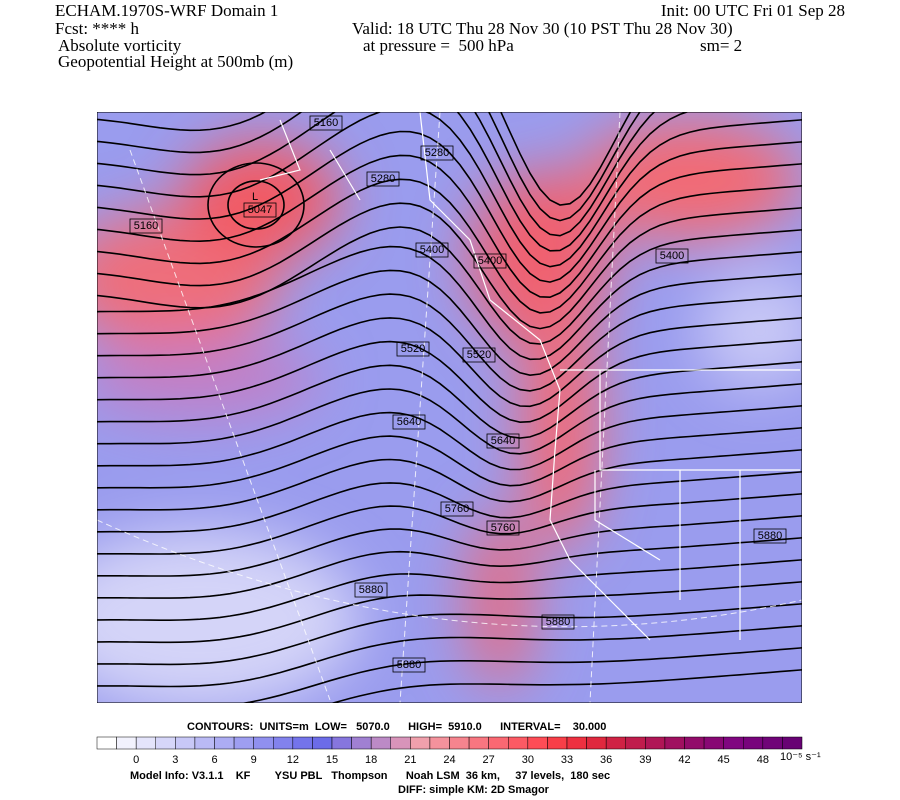 This screenshot has width=900, height=800. I want to click on border, so click(680, 504).